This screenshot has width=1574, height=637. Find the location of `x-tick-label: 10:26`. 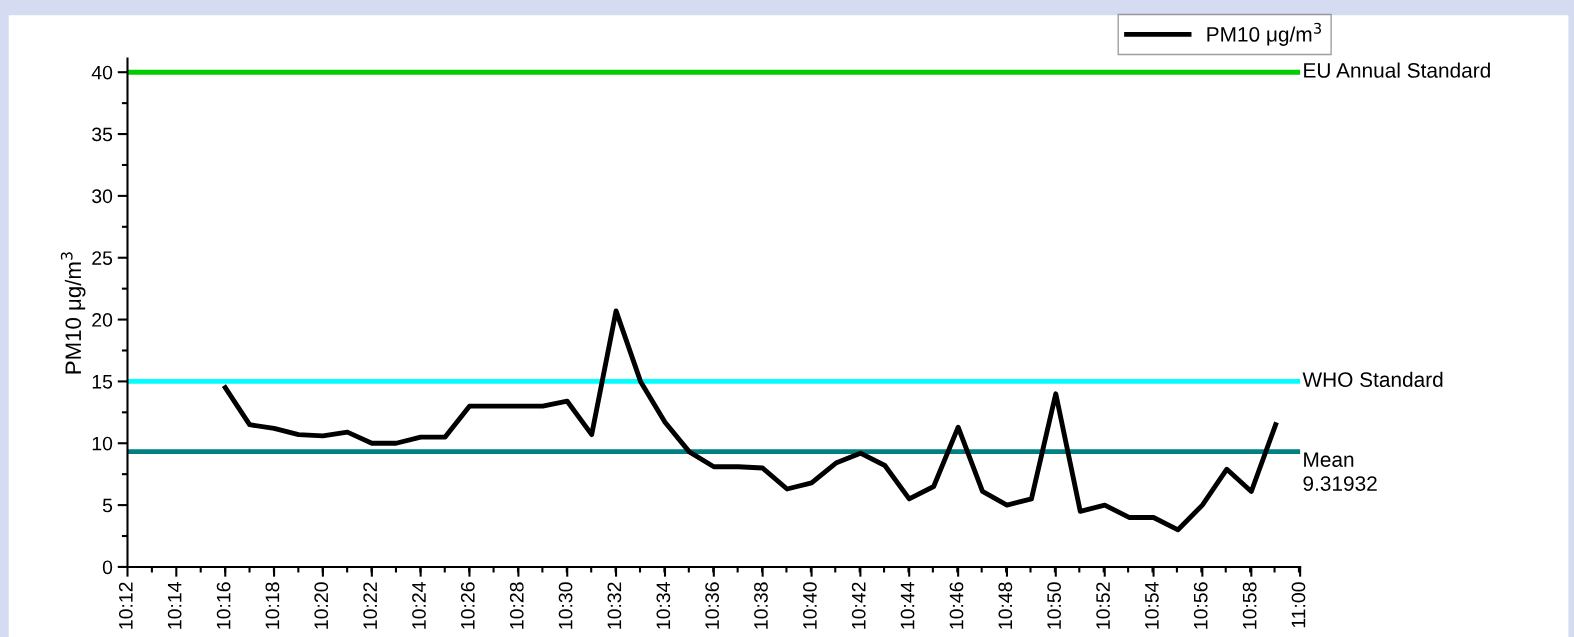

x-tick-label: 10:26 is located at coordinates (467, 605).